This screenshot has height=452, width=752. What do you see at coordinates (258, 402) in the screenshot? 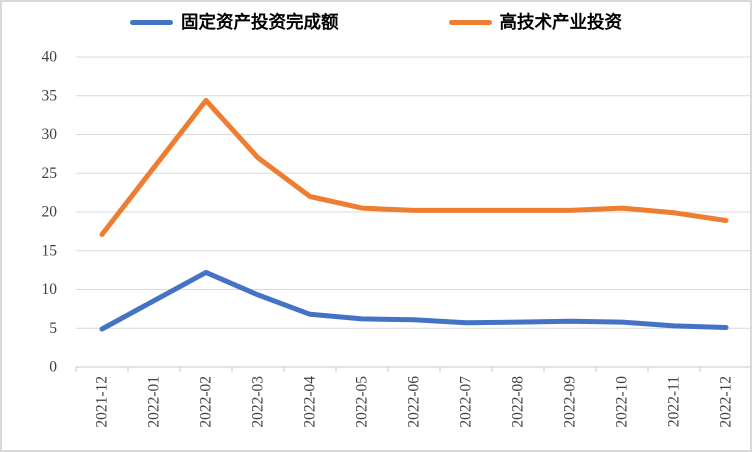
I see `x-tick-label: 2022-03` at bounding box center [258, 402].